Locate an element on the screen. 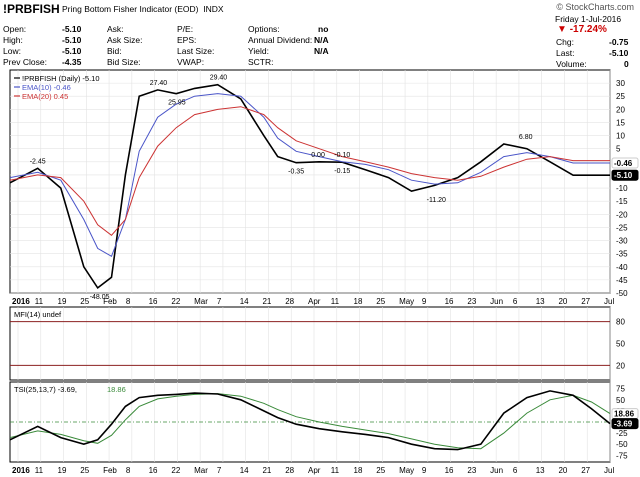 The width and height of the screenshot is (640, 477). field-label: Bid Size: is located at coordinates (124, 62).